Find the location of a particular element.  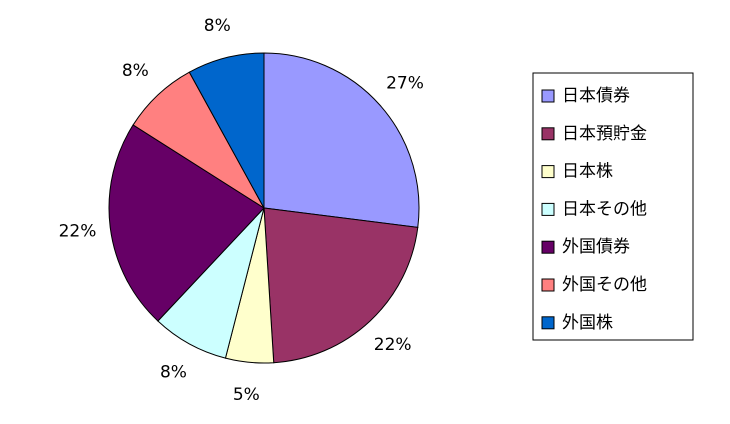

legend-label: 外国その他 is located at coordinates (604, 285).